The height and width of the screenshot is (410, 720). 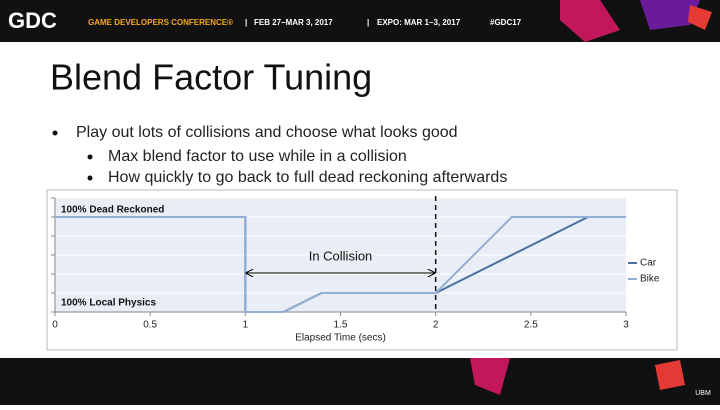 What do you see at coordinates (436, 325) in the screenshot?
I see `x-tick-label: 2` at bounding box center [436, 325].